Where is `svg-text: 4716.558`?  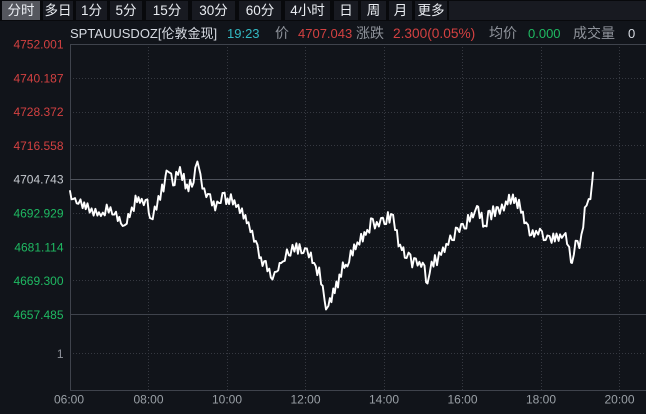 svg-text: 4716.558 is located at coordinates (38, 146).